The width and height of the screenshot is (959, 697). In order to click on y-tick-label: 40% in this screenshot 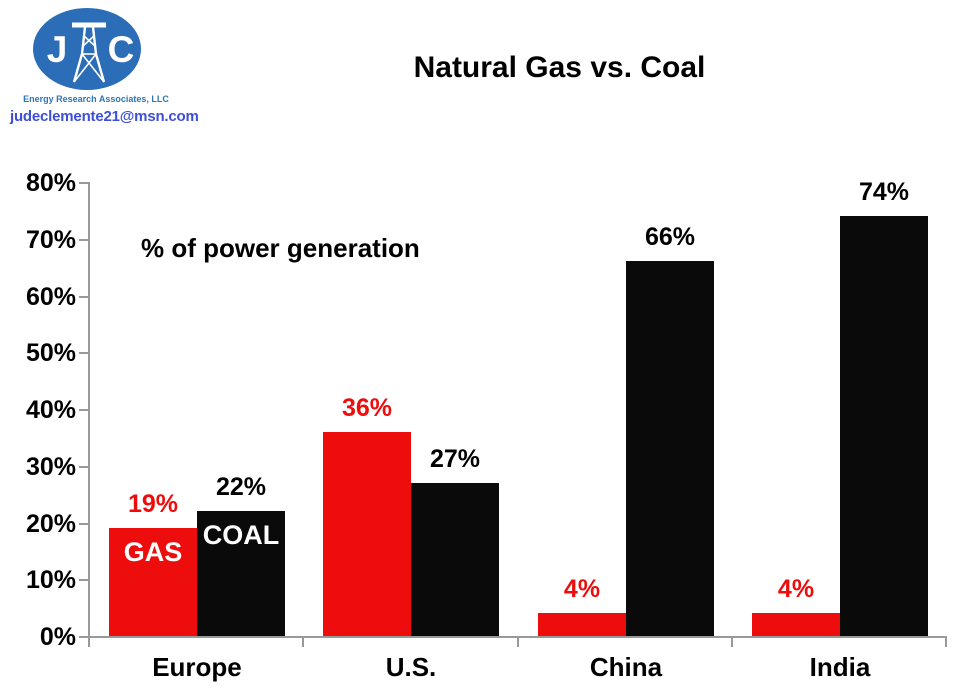, I will do `click(50, 410)`.